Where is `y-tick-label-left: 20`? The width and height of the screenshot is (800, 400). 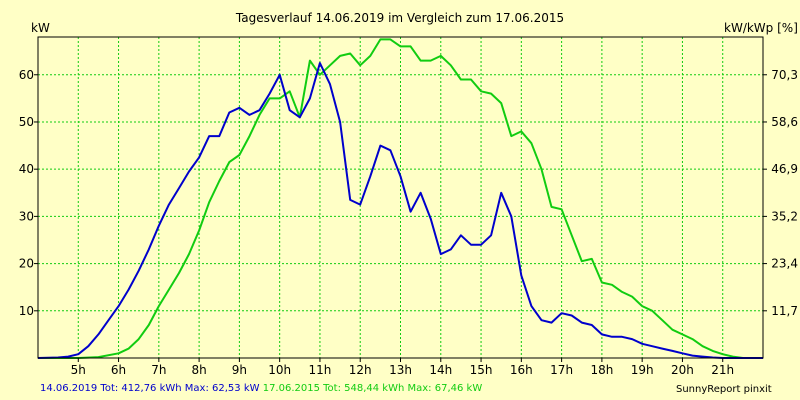 y-tick-label-left: 20 is located at coordinates (26, 264).